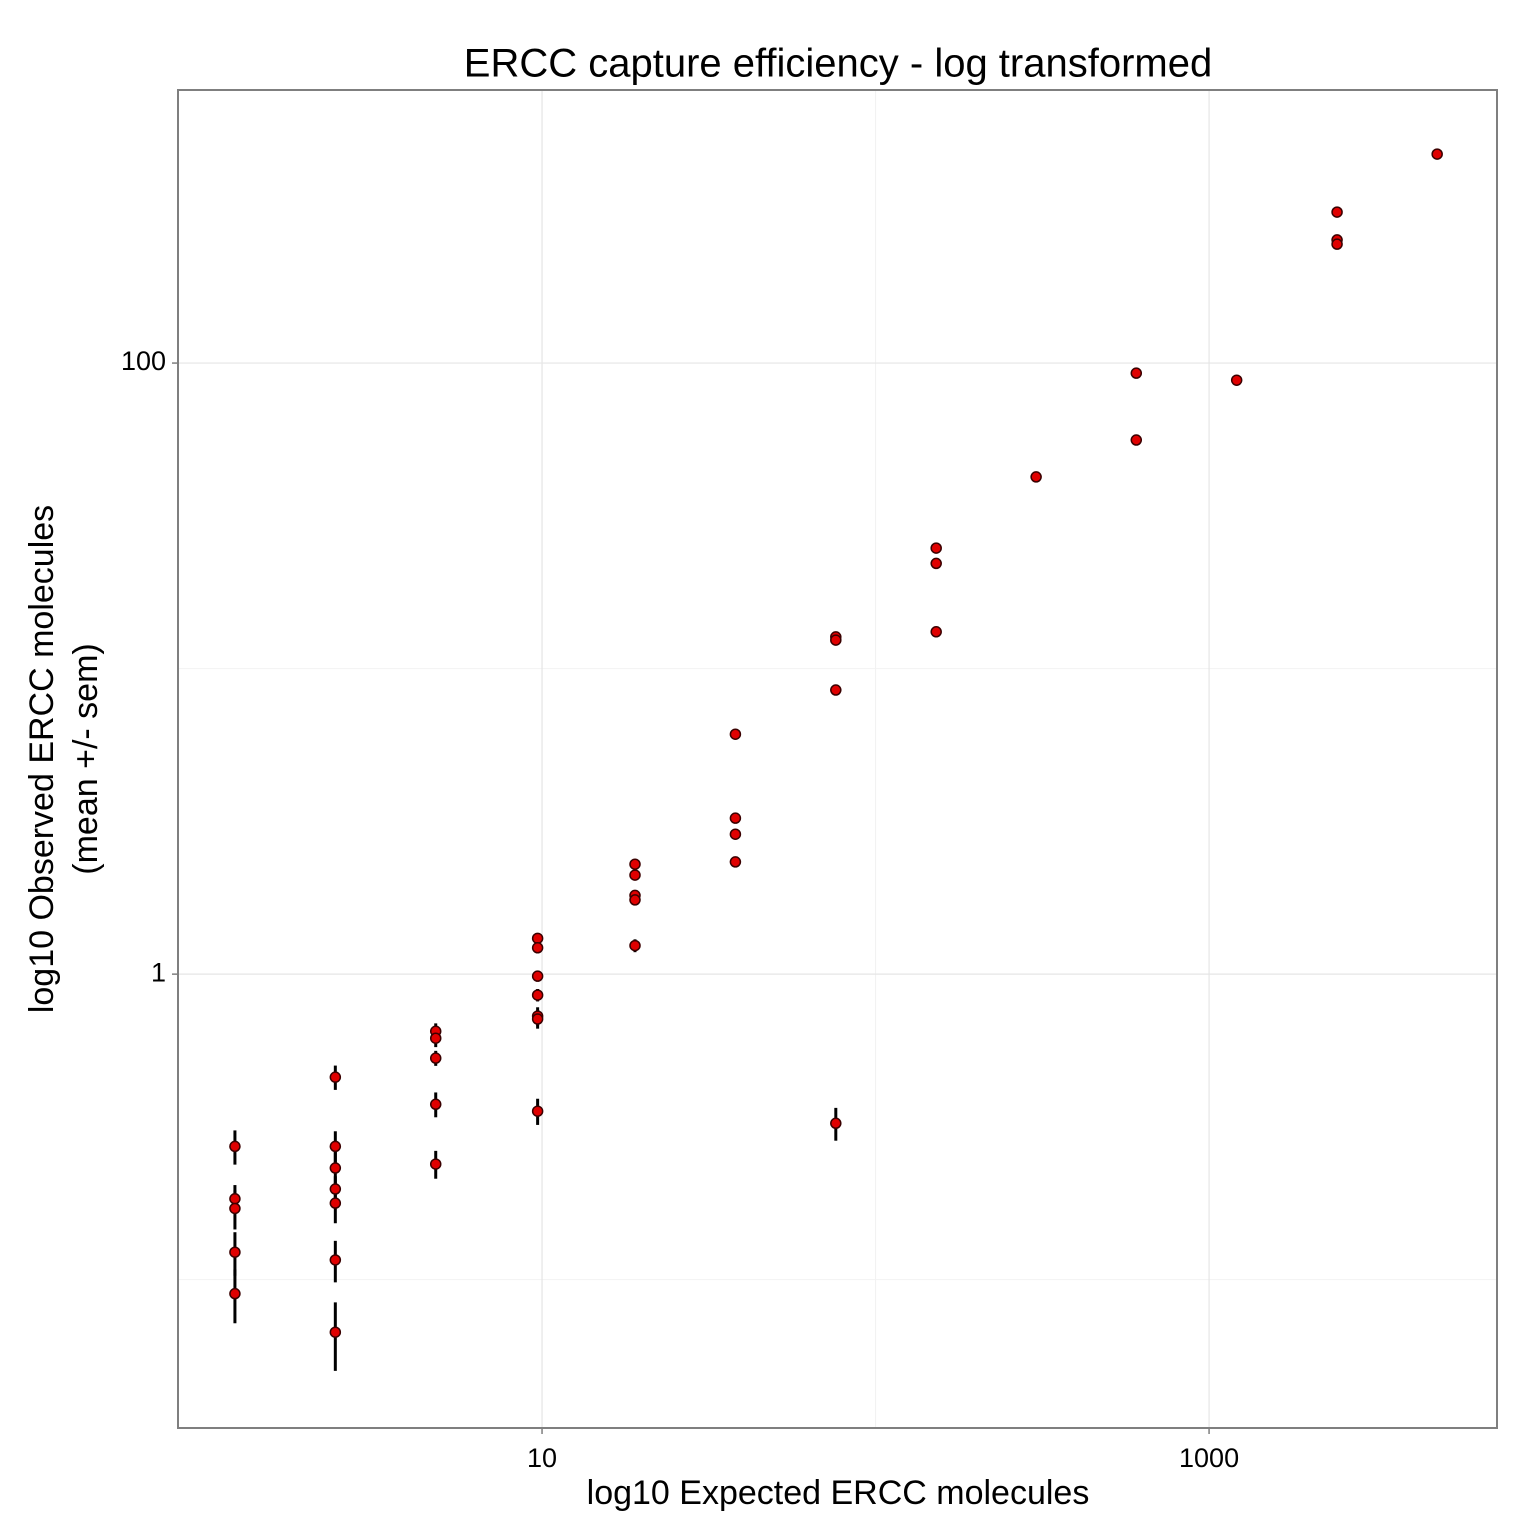  What do you see at coordinates (143, 361) in the screenshot?
I see `y-tick-label: 100` at bounding box center [143, 361].